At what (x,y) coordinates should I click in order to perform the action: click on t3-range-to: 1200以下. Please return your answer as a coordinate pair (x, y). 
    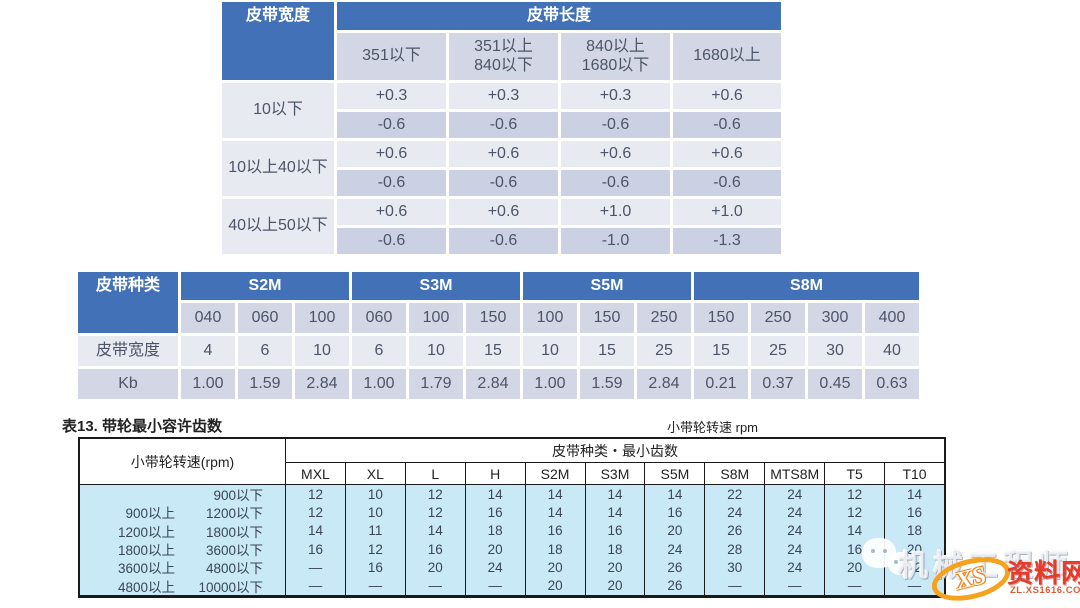
    Looking at the image, I should click on (234, 514).